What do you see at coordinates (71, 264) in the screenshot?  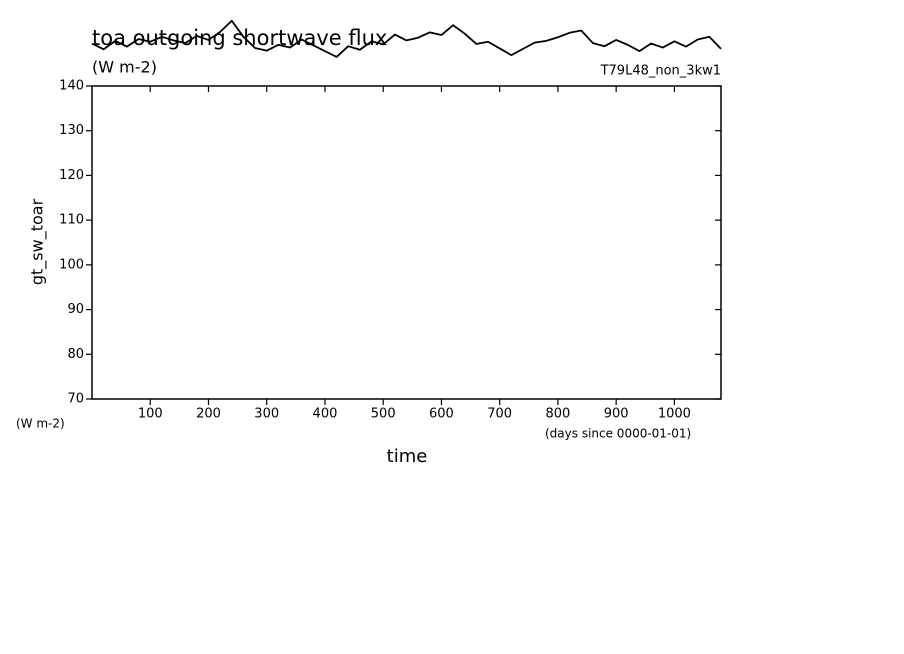 I see `y-tick-label: 100` at bounding box center [71, 264].